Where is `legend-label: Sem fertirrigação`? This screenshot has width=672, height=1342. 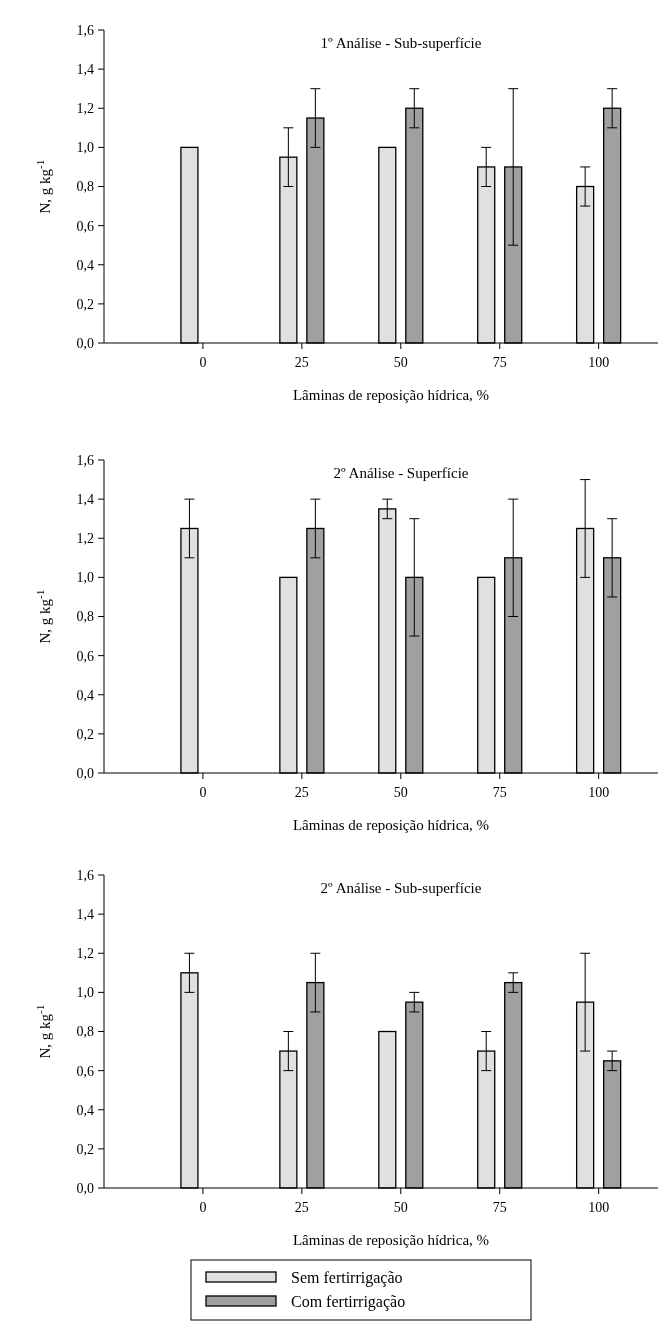
legend-label: Sem fertirrigação is located at coordinates (347, 1277).